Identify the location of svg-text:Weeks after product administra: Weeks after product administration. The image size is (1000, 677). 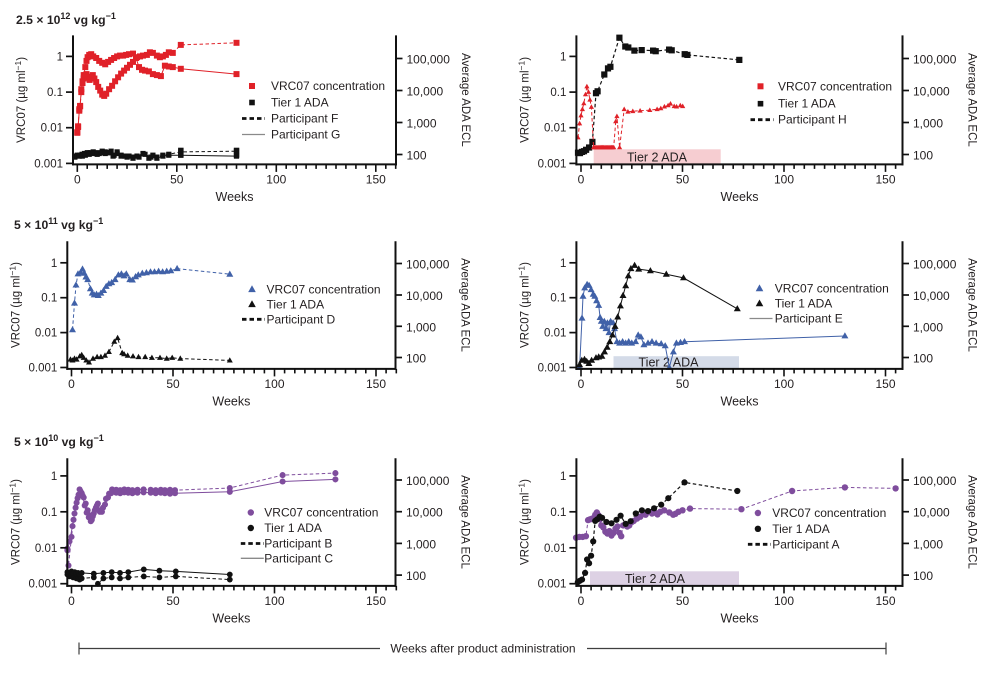
(482, 649).